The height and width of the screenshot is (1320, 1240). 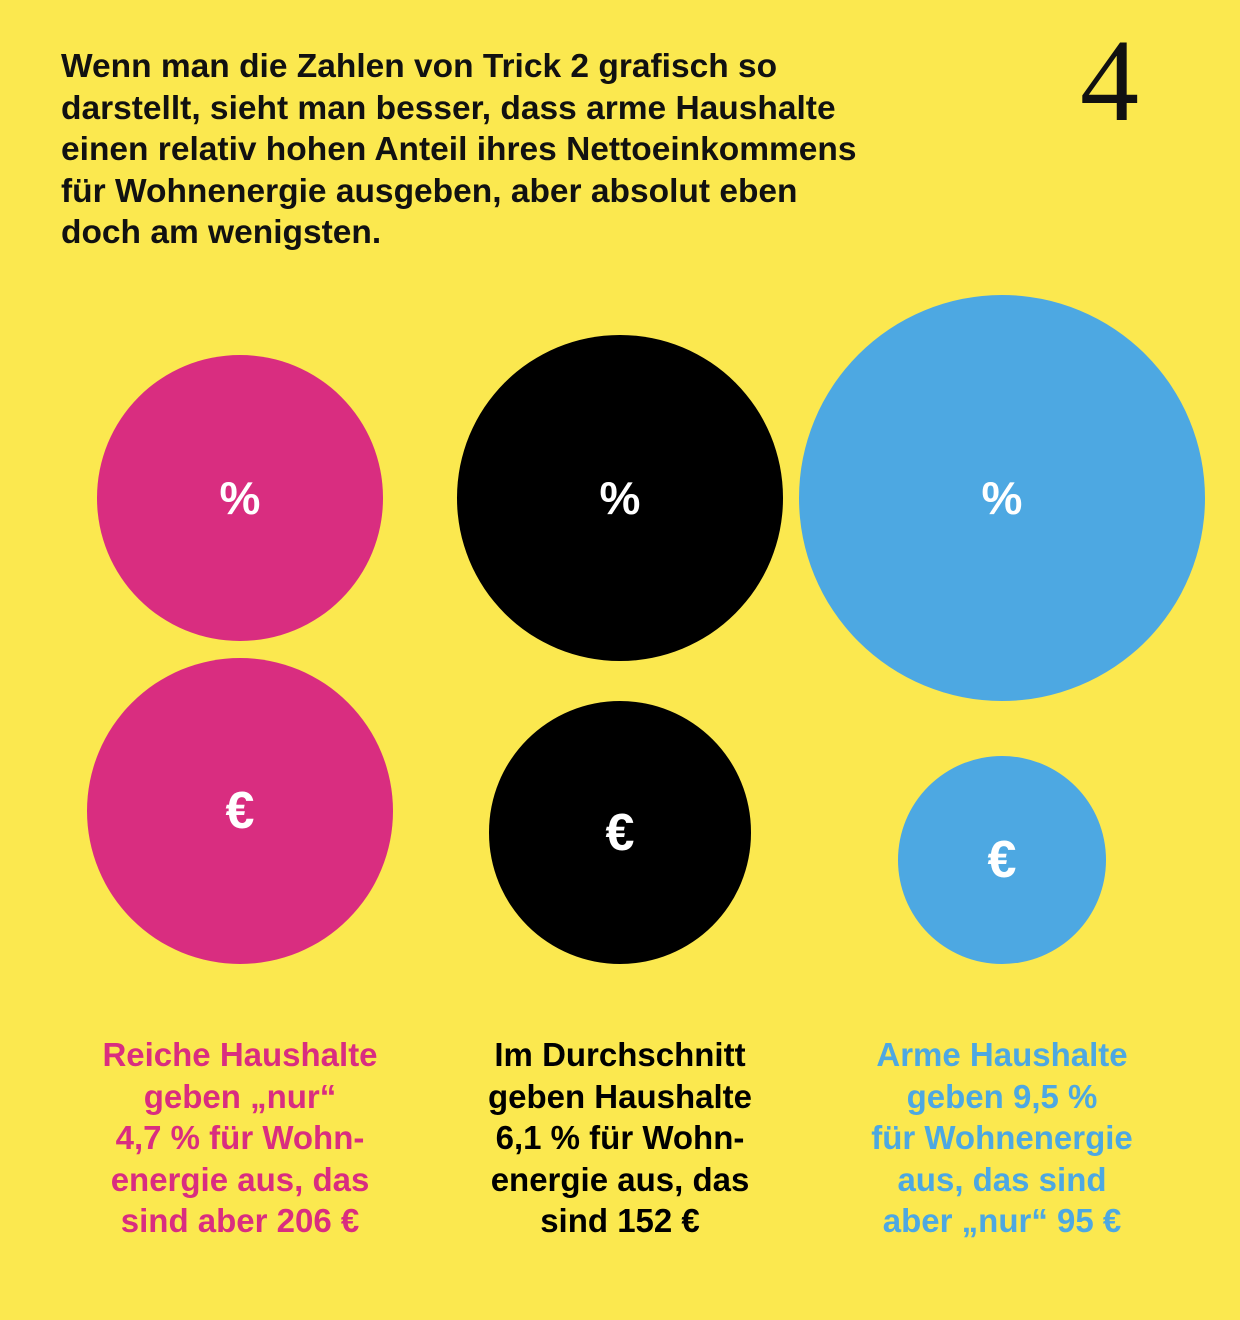 I want to click on euro-bubble-durchschnitt: €, so click(x=620, y=832).